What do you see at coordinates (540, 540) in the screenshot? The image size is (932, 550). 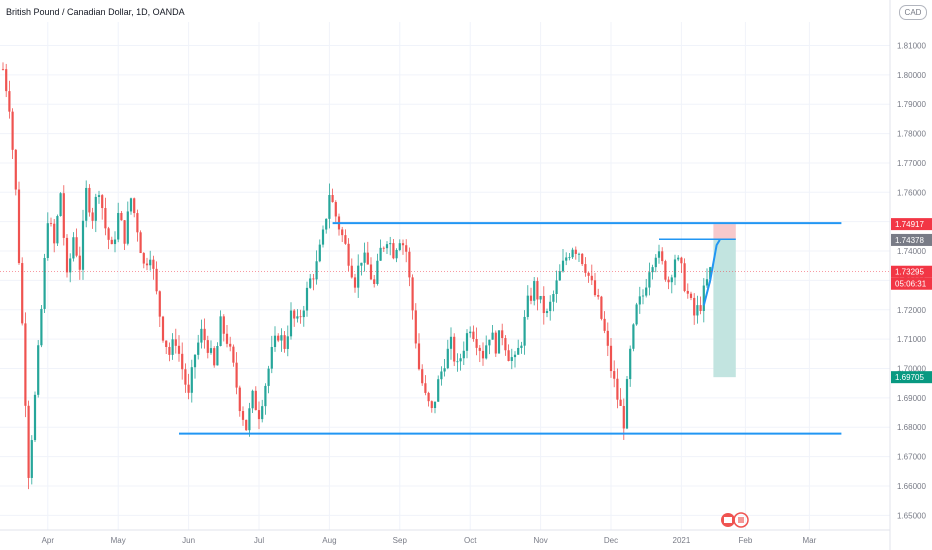 I see `x-tick-label: Nov` at bounding box center [540, 540].